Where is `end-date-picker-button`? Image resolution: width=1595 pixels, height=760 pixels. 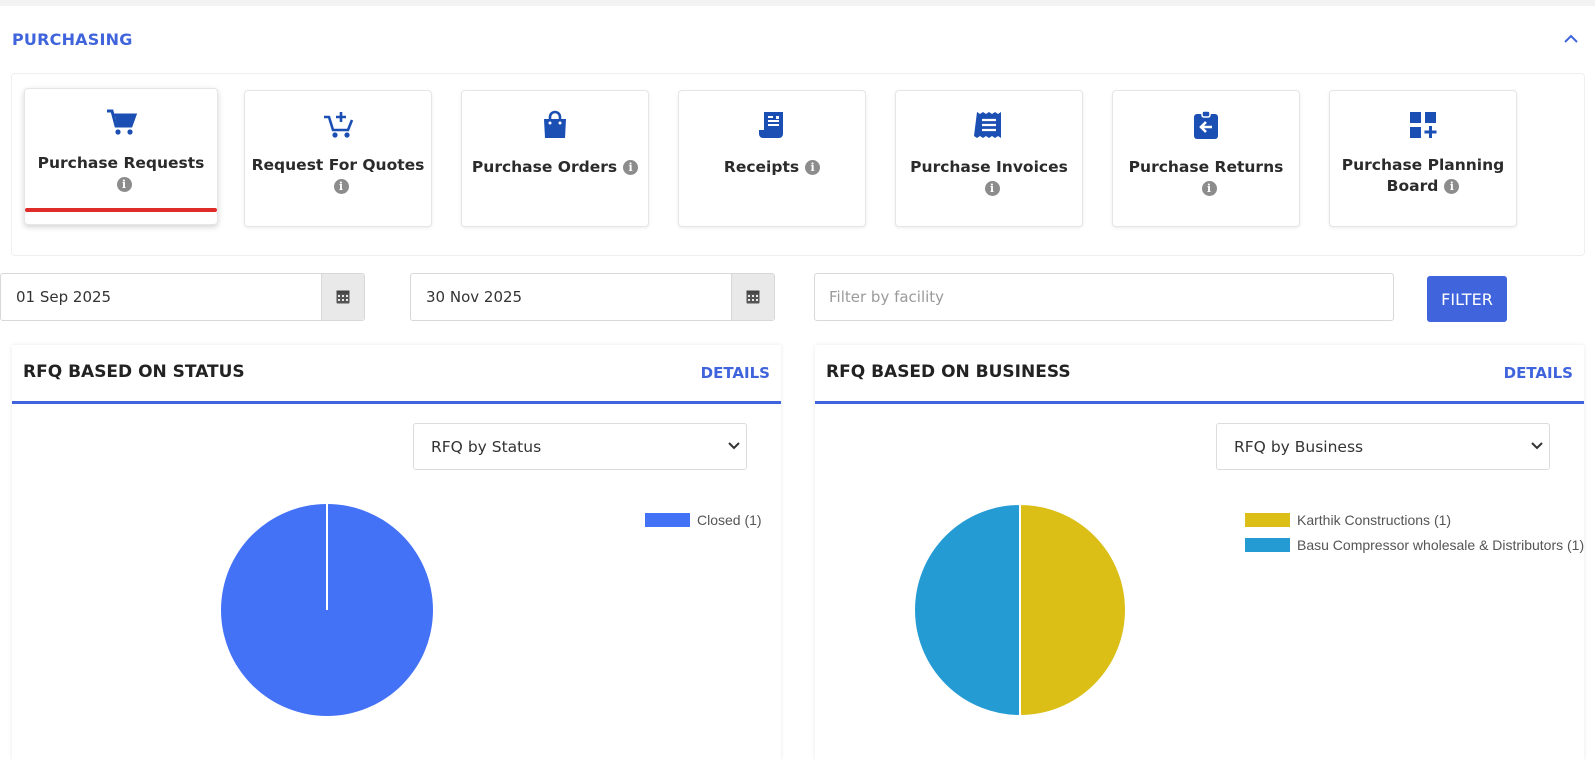 end-date-picker-button is located at coordinates (752, 297).